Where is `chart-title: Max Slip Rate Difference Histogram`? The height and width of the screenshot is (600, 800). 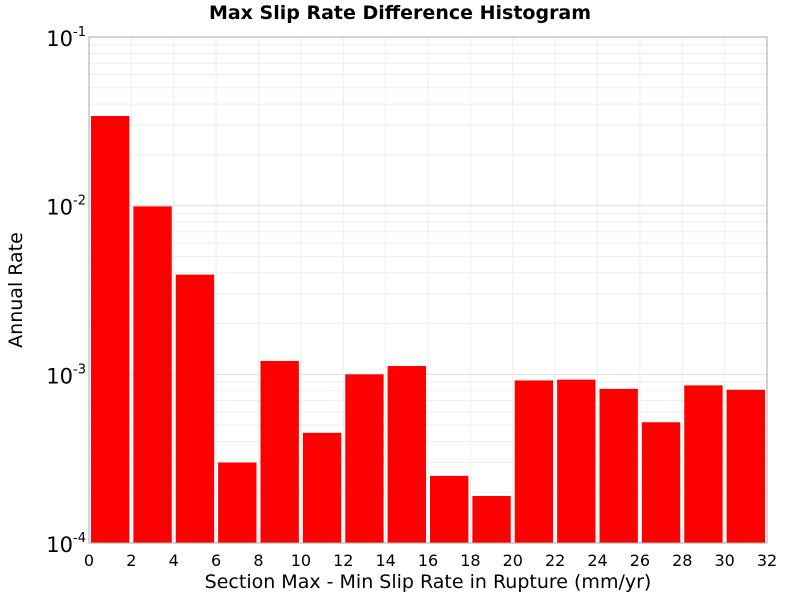
chart-title: Max Slip Rate Difference Histogram is located at coordinates (400, 13).